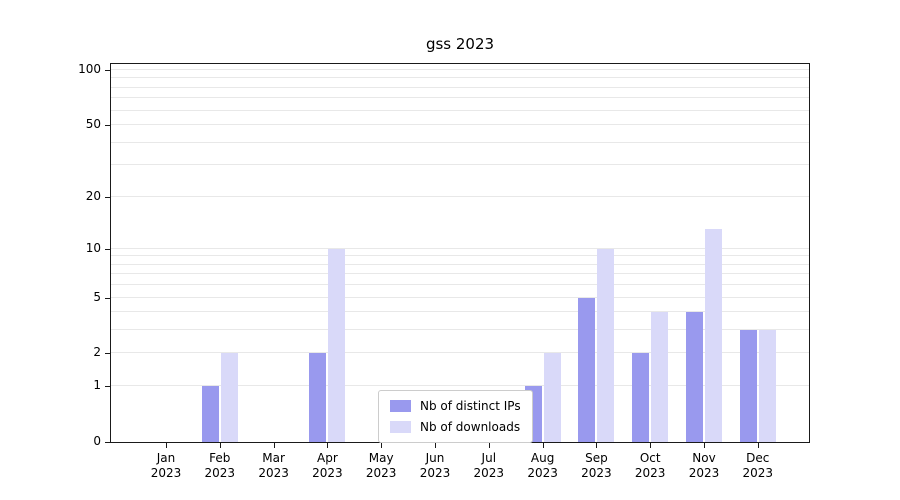 Image resolution: width=900 pixels, height=500 pixels. What do you see at coordinates (327, 465) in the screenshot?
I see `x-axis-tick-label: Apr 2023` at bounding box center [327, 465].